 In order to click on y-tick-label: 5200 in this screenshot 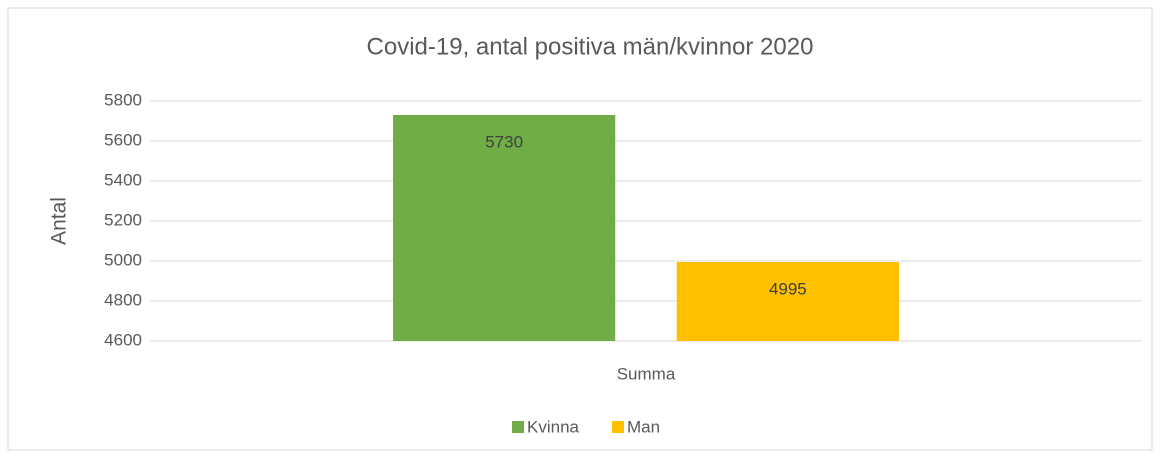, I will do `click(123, 219)`.